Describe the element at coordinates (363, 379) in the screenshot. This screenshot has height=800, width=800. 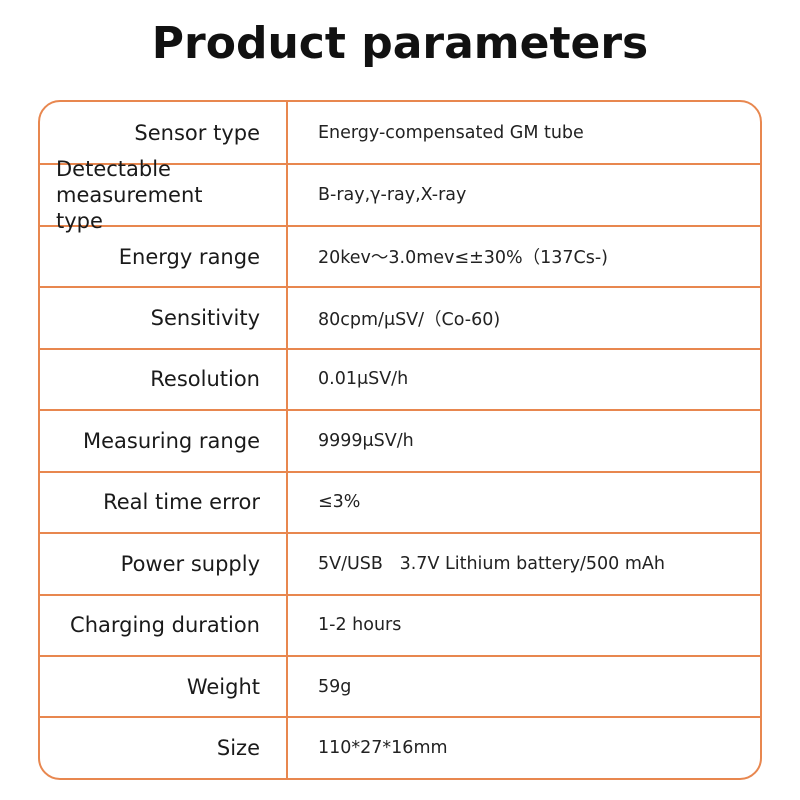
I see `value-text: 0.01μSV/h` at that location.